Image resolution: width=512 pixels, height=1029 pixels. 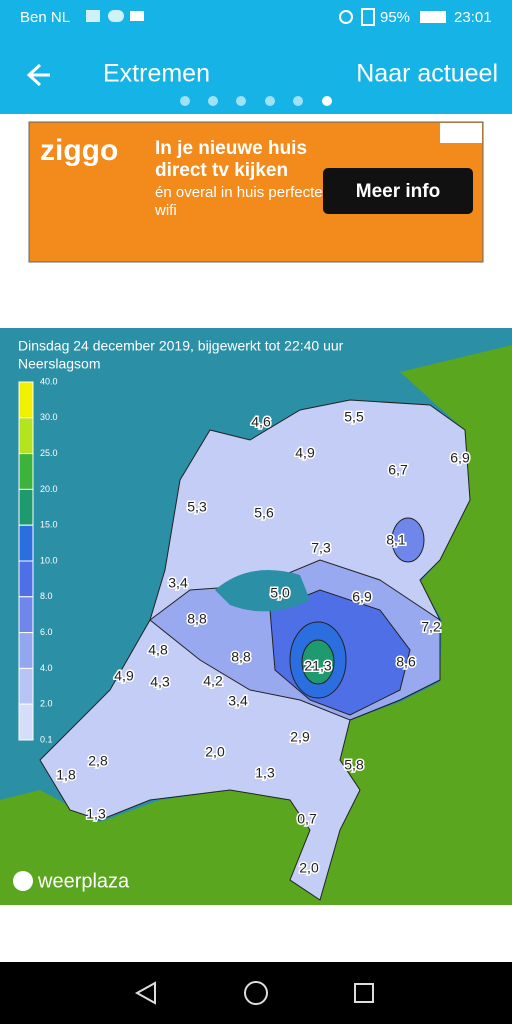 What do you see at coordinates (213, 681) in the screenshot?
I see `rain-total: 4,2` at bounding box center [213, 681].